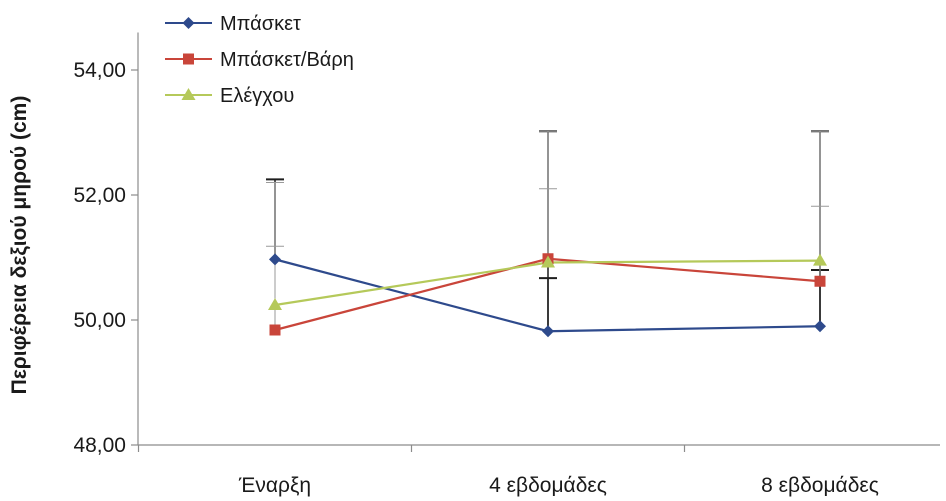 The width and height of the screenshot is (946, 501). What do you see at coordinates (99, 320) in the screenshot?
I see `y-tick-label: 50,00` at bounding box center [99, 320].